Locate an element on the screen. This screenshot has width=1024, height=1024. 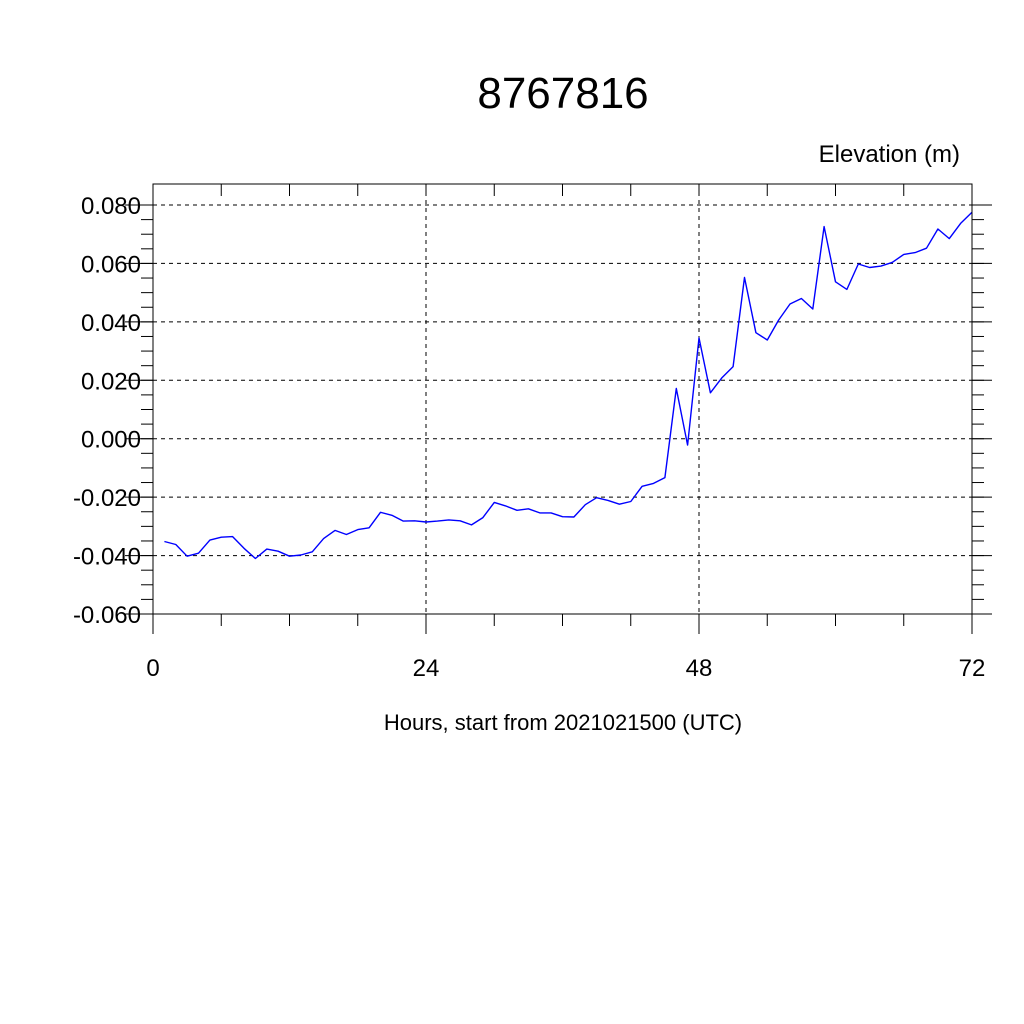
x-tick-label: 72 is located at coordinates (972, 668).